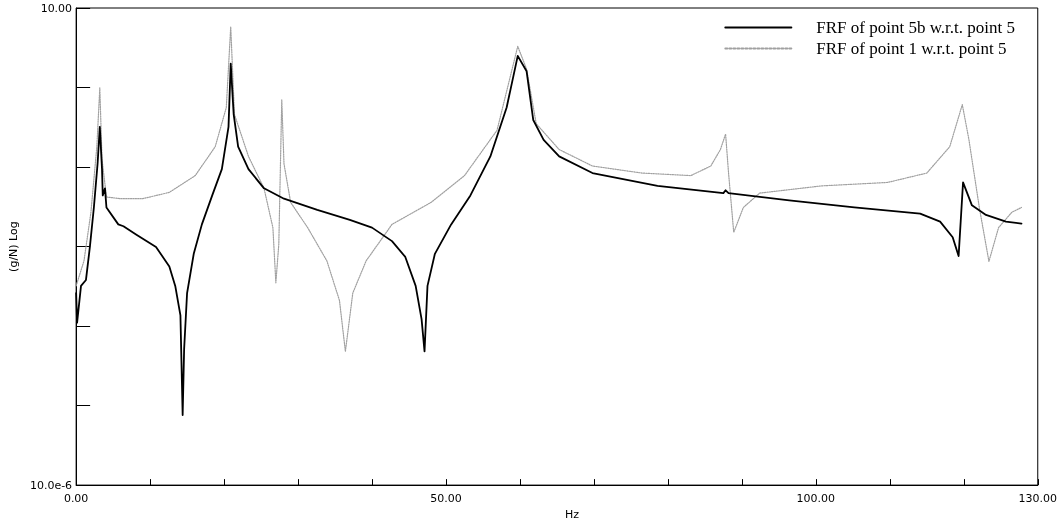 The width and height of the screenshot is (1060, 525). Describe the element at coordinates (446, 499) in the screenshot. I see `x-tick-label: 50.00` at that location.